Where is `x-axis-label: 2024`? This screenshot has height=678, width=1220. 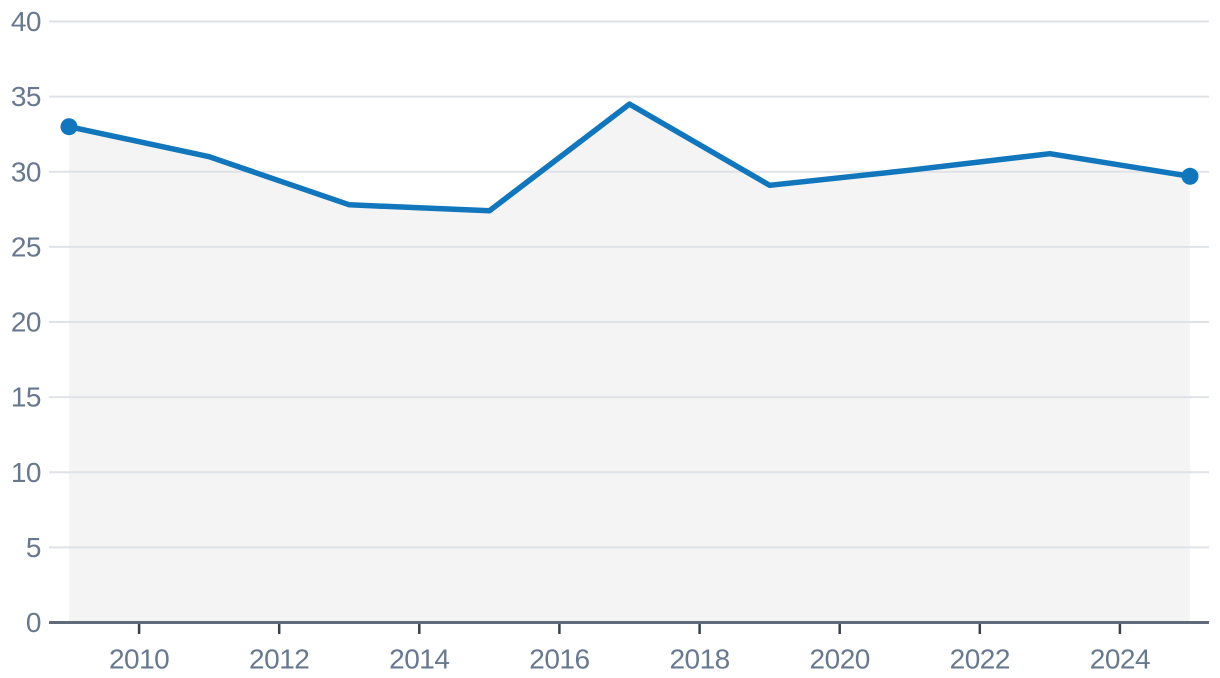 x-axis-label: 2024 is located at coordinates (1120, 659).